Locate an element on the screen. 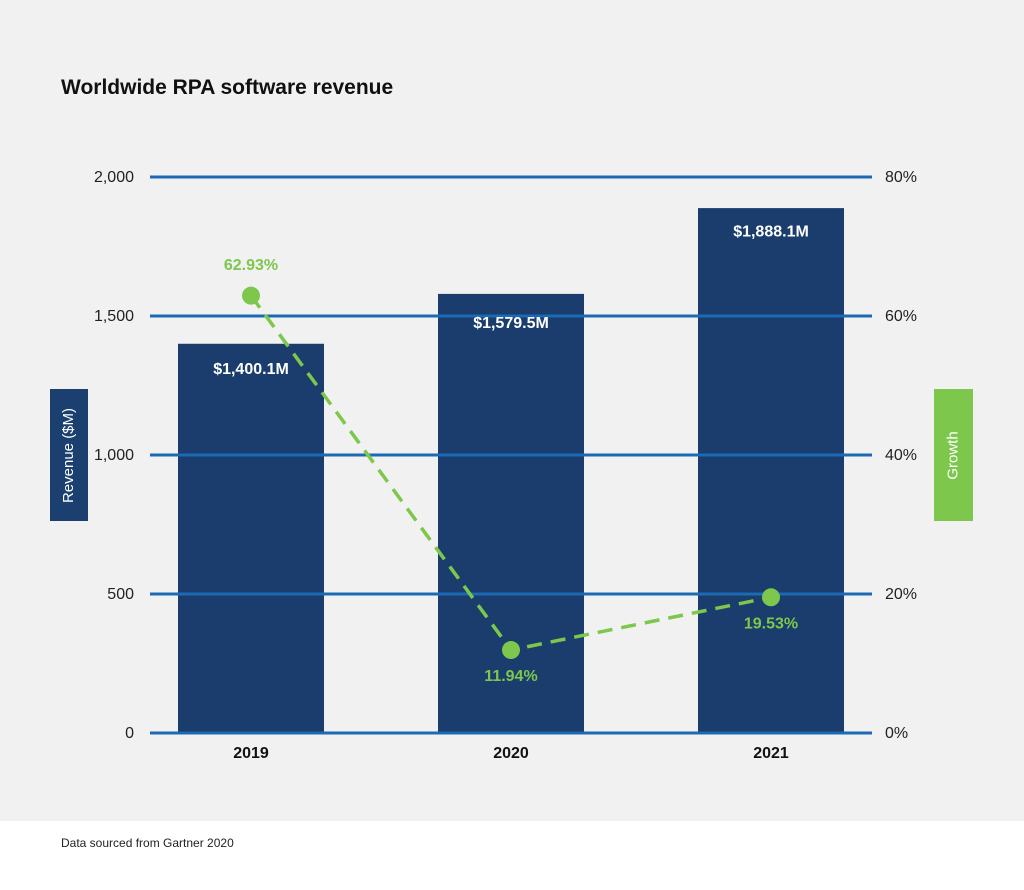 The width and height of the screenshot is (1024, 890). y-tick-label: 2,000 is located at coordinates (114, 177).